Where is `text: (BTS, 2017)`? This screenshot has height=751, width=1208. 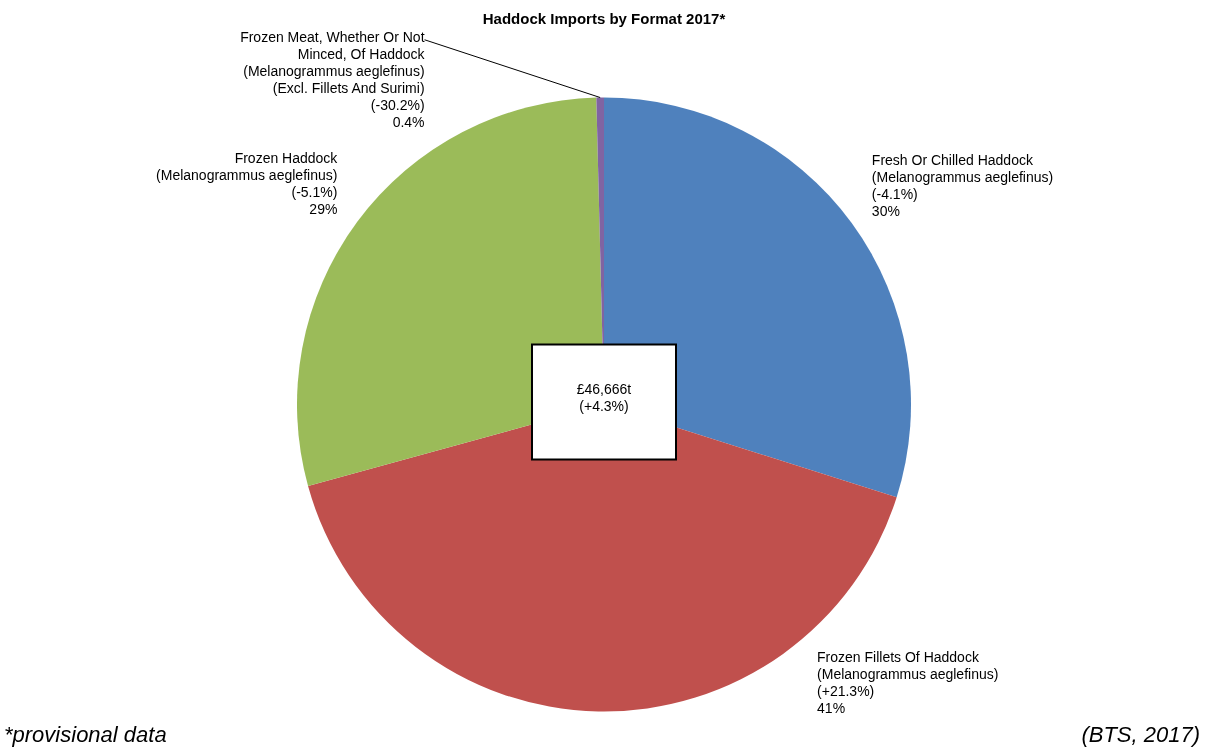 text: (BTS, 2017) is located at coordinates (1140, 734).